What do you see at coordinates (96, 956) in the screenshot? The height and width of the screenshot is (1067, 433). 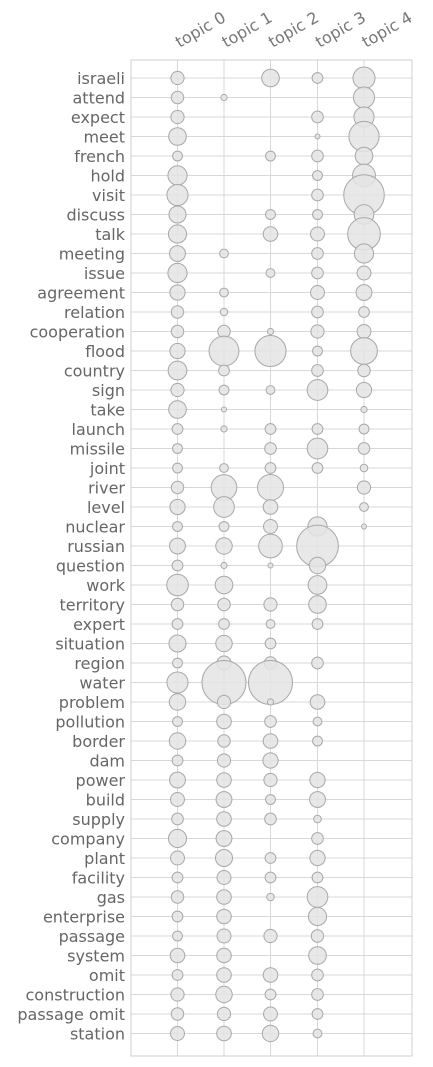 I see `word-label: system` at bounding box center [96, 956].